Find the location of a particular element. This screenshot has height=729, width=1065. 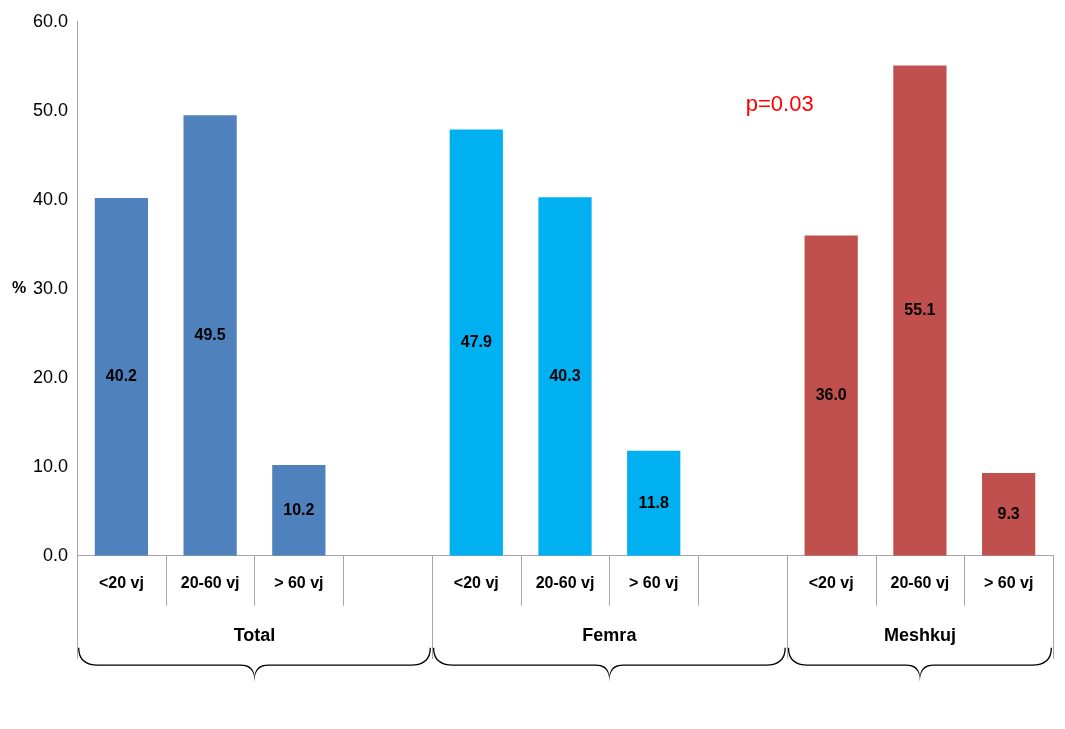

text: Total is located at coordinates (254, 634).